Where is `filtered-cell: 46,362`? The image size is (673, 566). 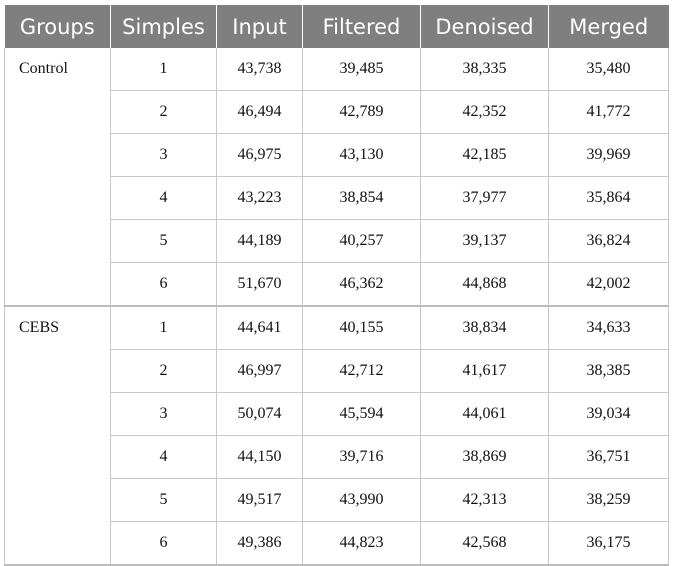 filtered-cell: 46,362 is located at coordinates (361, 284).